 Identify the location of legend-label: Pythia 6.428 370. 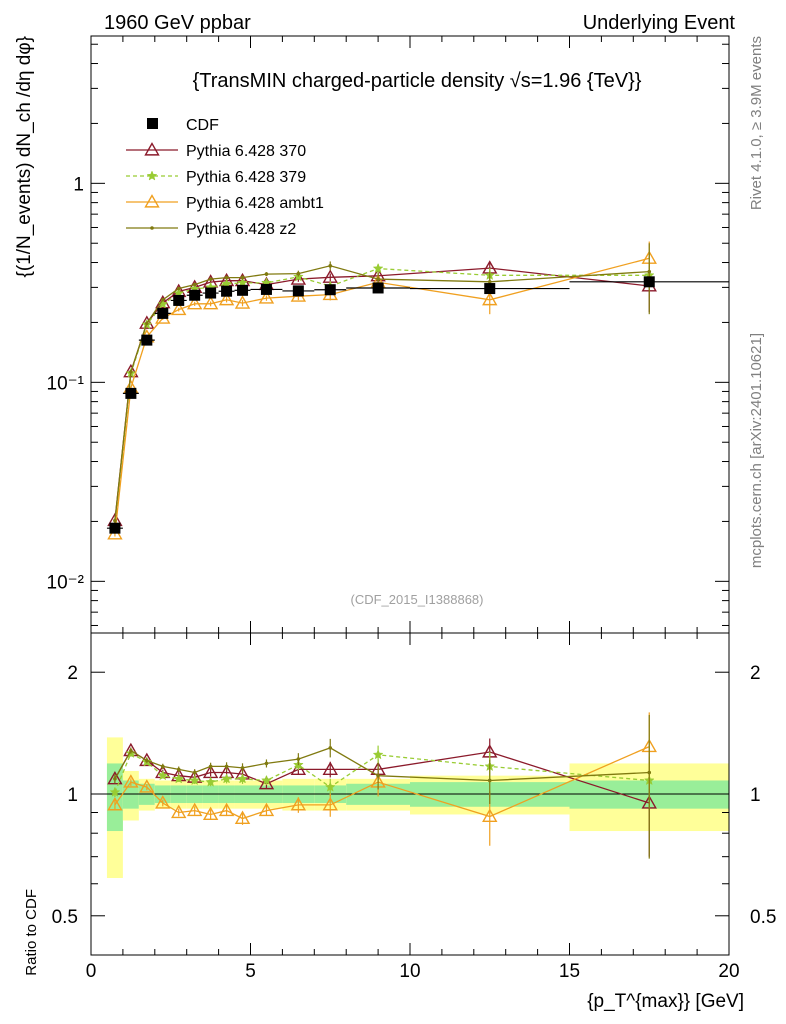
(246, 151).